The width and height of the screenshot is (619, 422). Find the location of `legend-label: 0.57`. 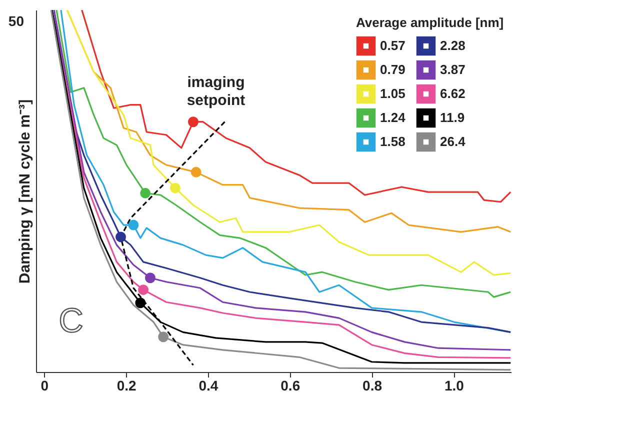

legend-label: 0.57 is located at coordinates (393, 45).